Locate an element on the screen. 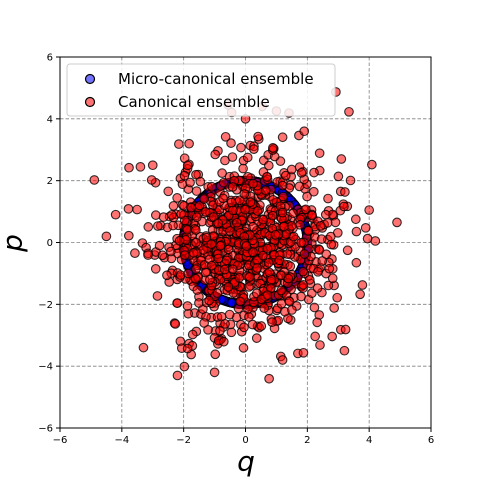 The height and width of the screenshot is (480, 480). legend-marker-micro-canonical is located at coordinates (90, 79).